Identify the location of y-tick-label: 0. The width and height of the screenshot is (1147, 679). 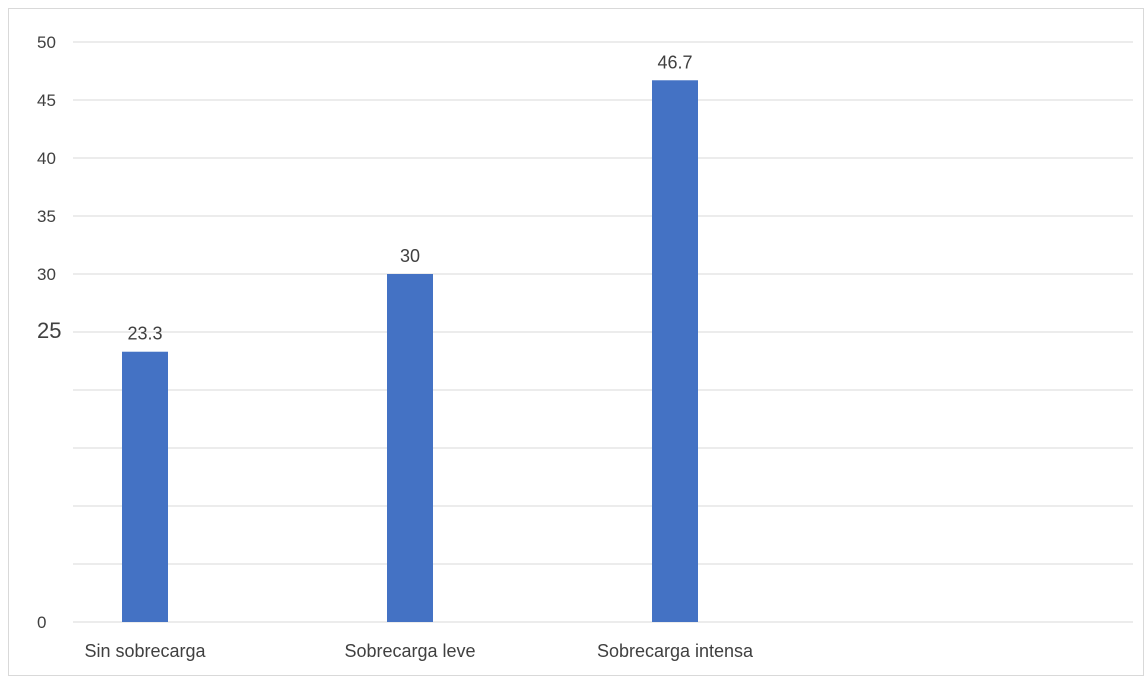
(41, 622).